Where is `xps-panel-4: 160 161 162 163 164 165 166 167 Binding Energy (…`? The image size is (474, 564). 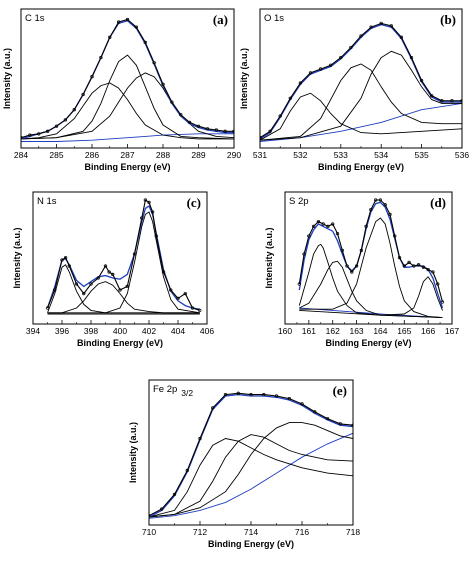
xps-panel-4: 160 161 162 163 164 165 166 167 Binding Energy (… is located at coordinates (361, 269).